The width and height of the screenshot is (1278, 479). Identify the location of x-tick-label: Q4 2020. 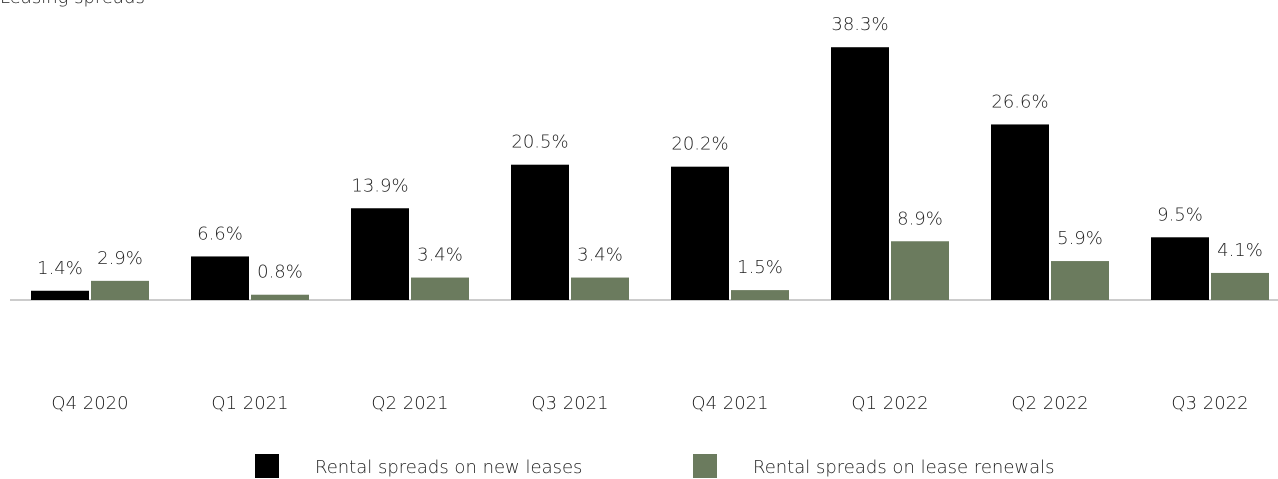
(89, 403).